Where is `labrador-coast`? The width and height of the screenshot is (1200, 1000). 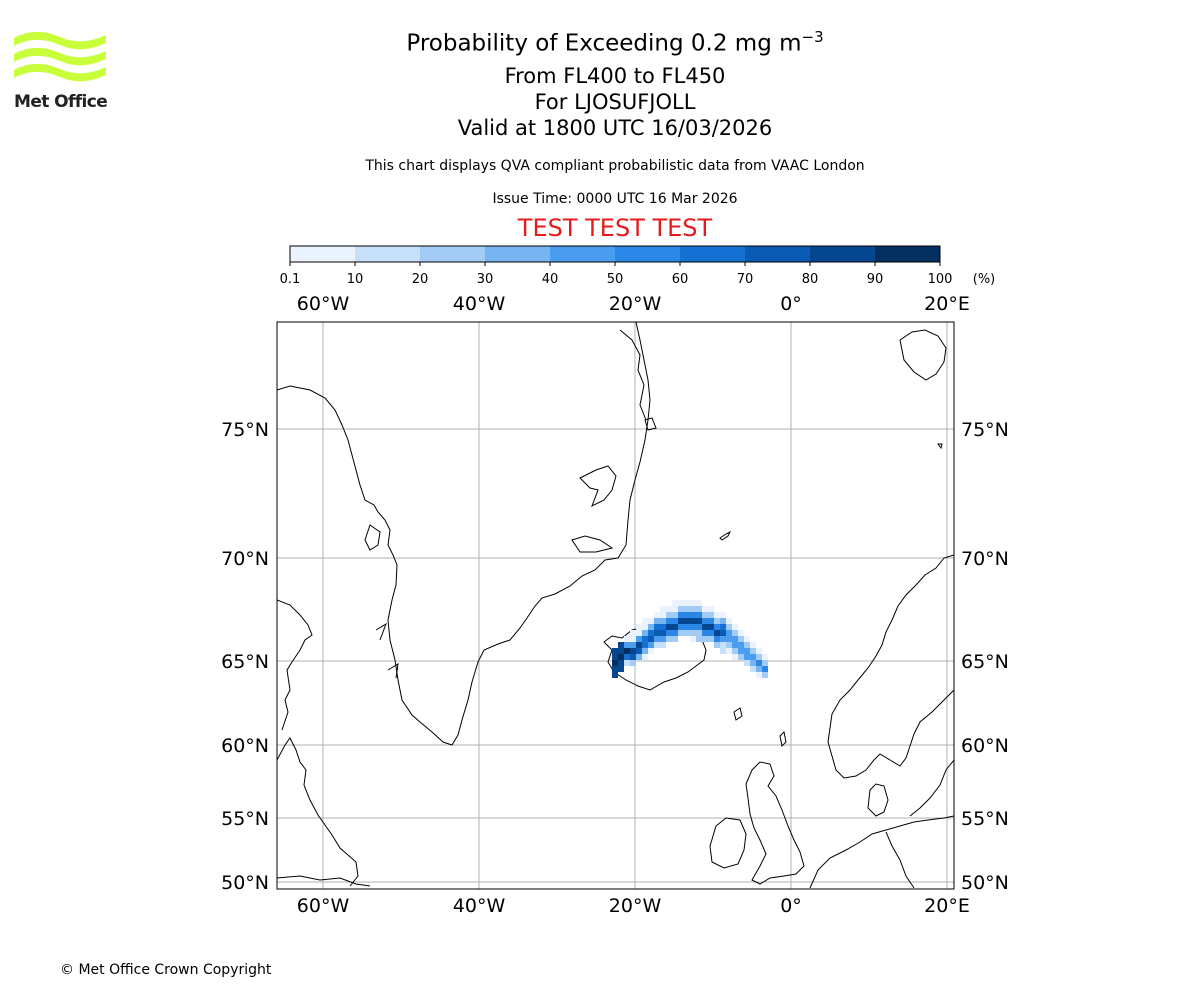 labrador-coast is located at coordinates (318, 812).